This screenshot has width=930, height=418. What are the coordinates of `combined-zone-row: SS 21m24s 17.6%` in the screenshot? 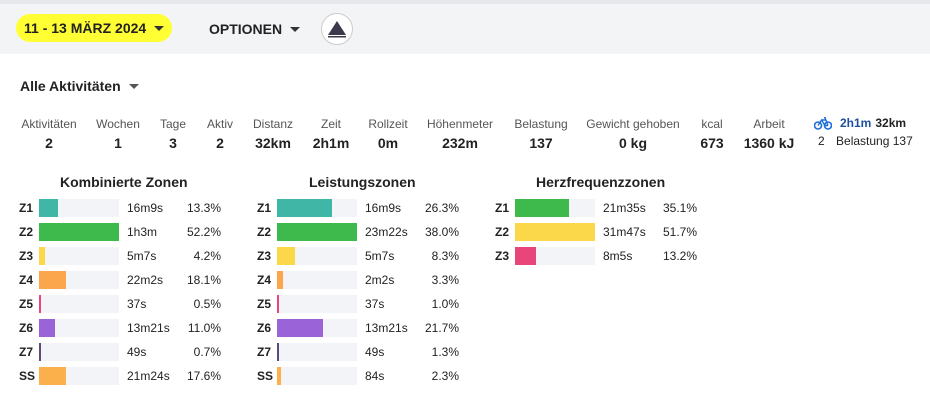 It's located at (120, 376).